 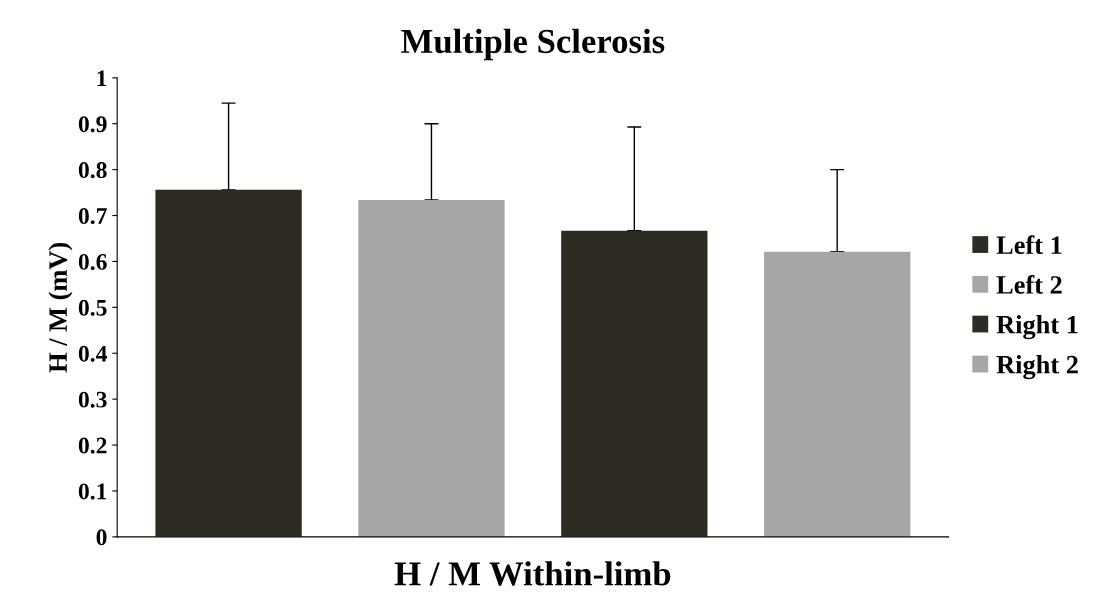 I want to click on legend-label: Left 1, so click(x=1029, y=245).